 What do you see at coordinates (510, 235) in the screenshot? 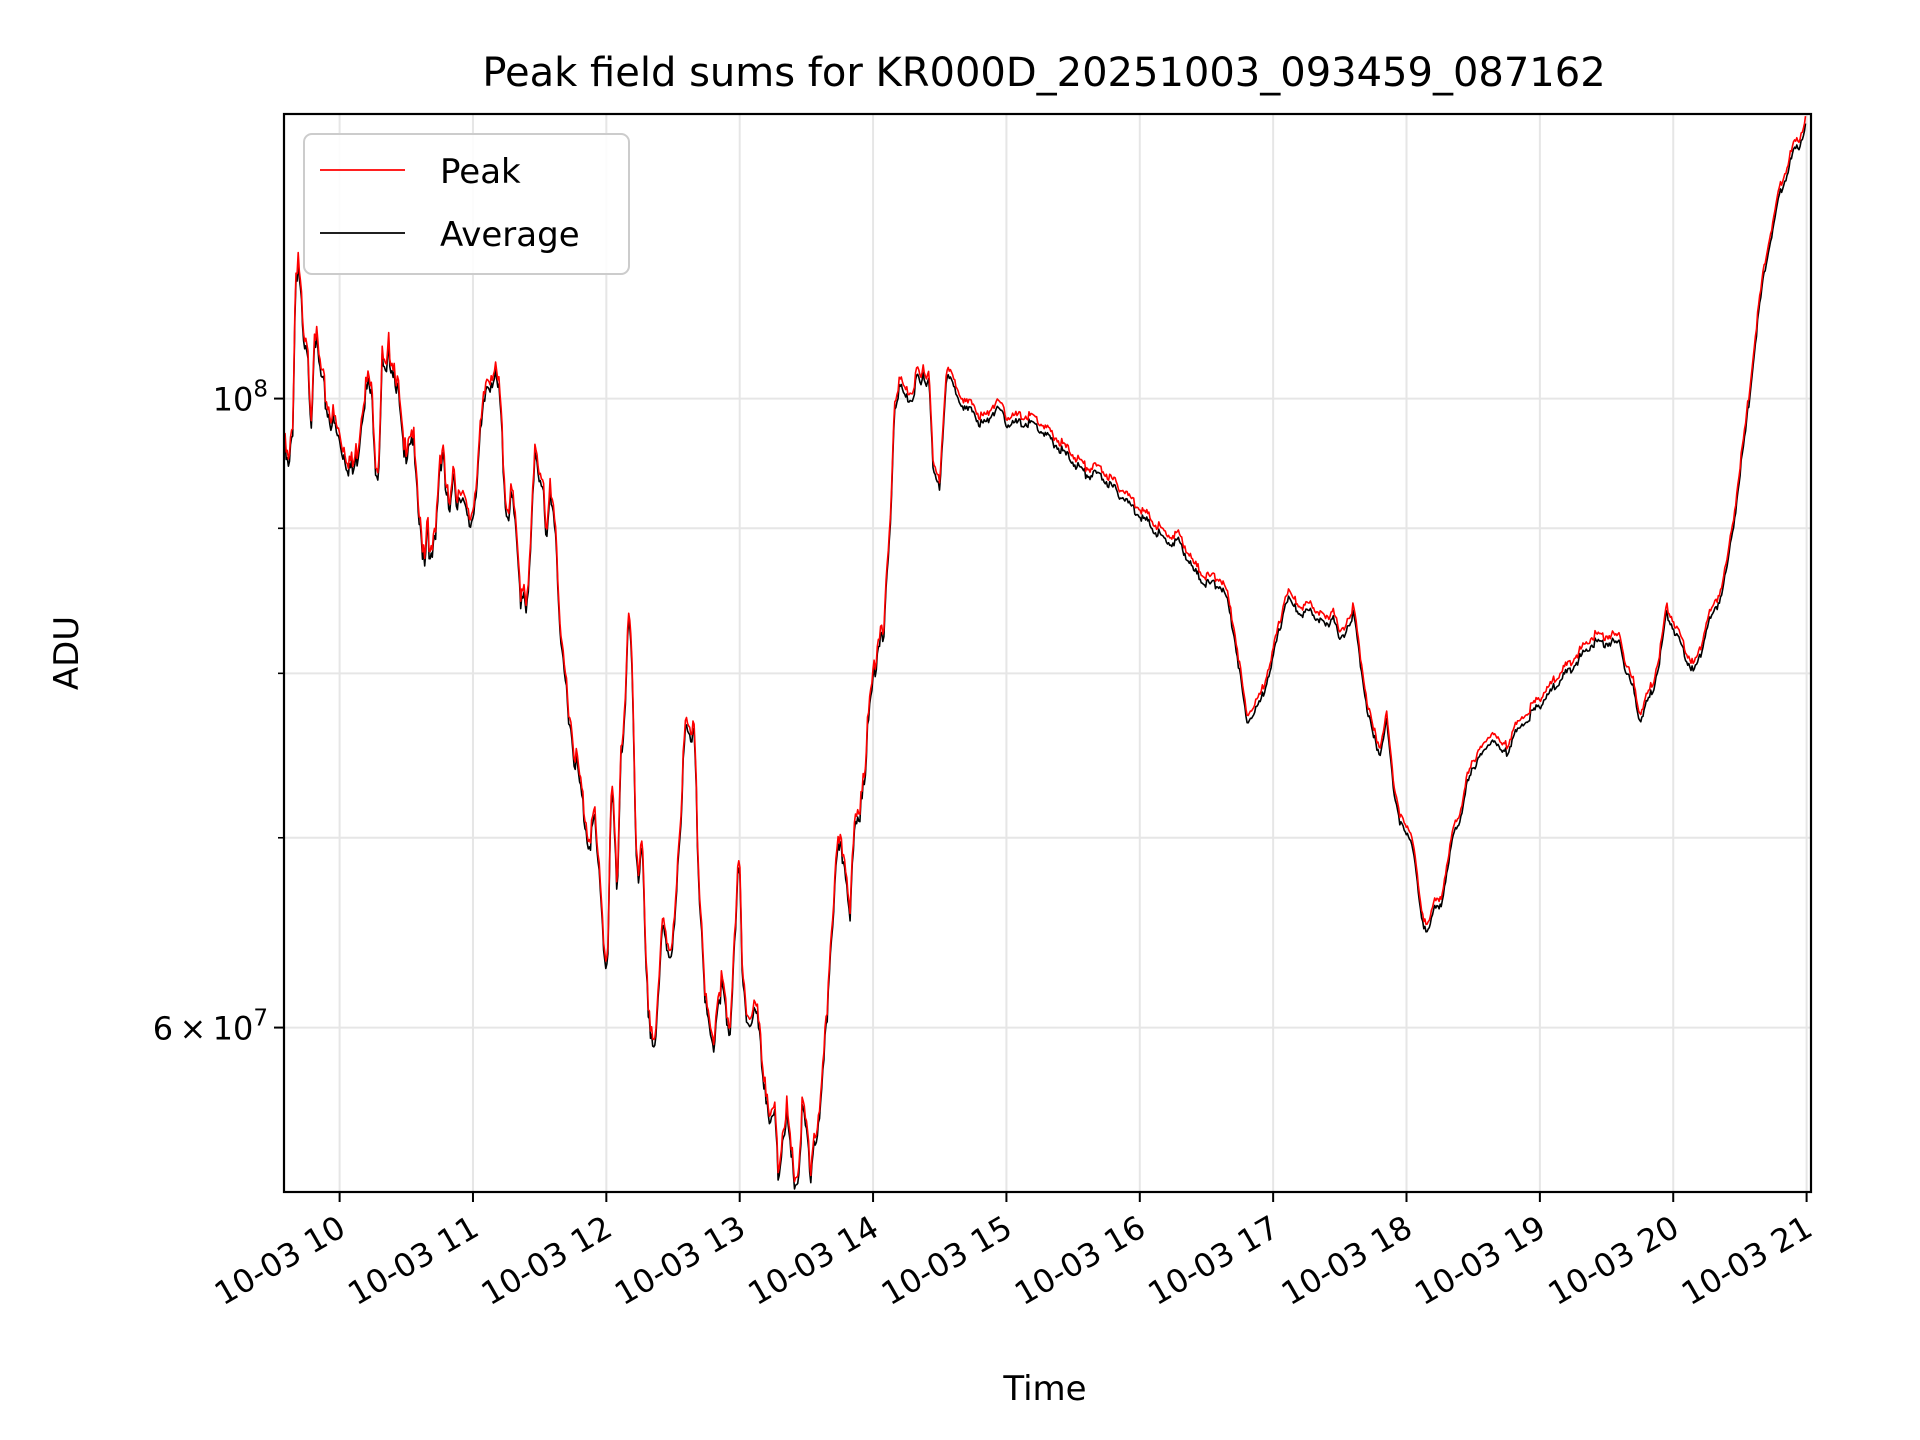
I see `legend-label-average: Average` at bounding box center [510, 235].